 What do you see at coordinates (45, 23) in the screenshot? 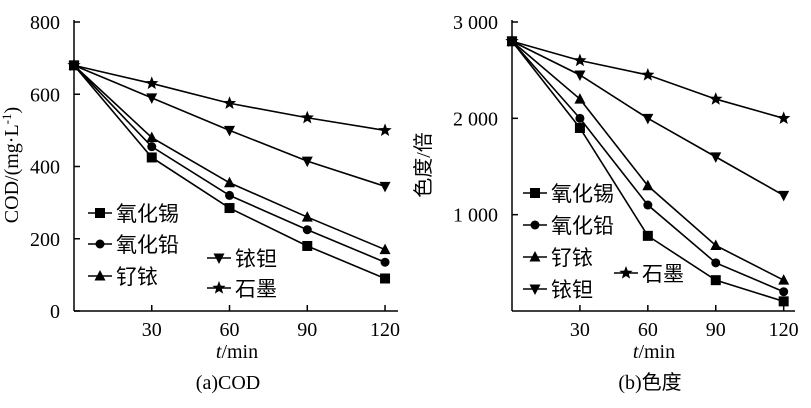
I see `y-tick-label: 800` at bounding box center [45, 23].